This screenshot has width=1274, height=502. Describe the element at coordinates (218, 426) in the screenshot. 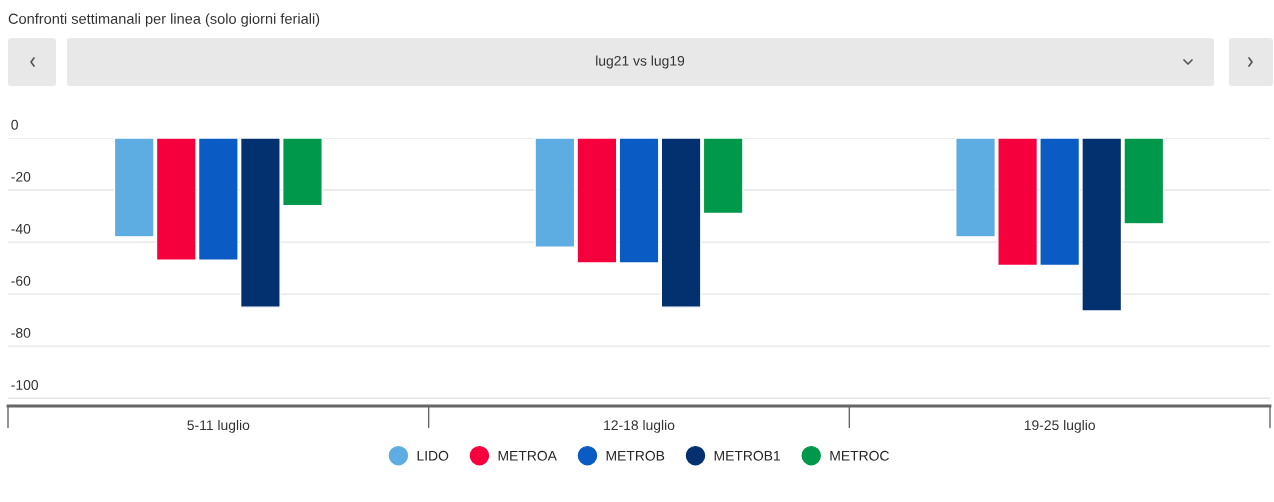

I see `x-tick-label: 5-11 luglio` at that location.